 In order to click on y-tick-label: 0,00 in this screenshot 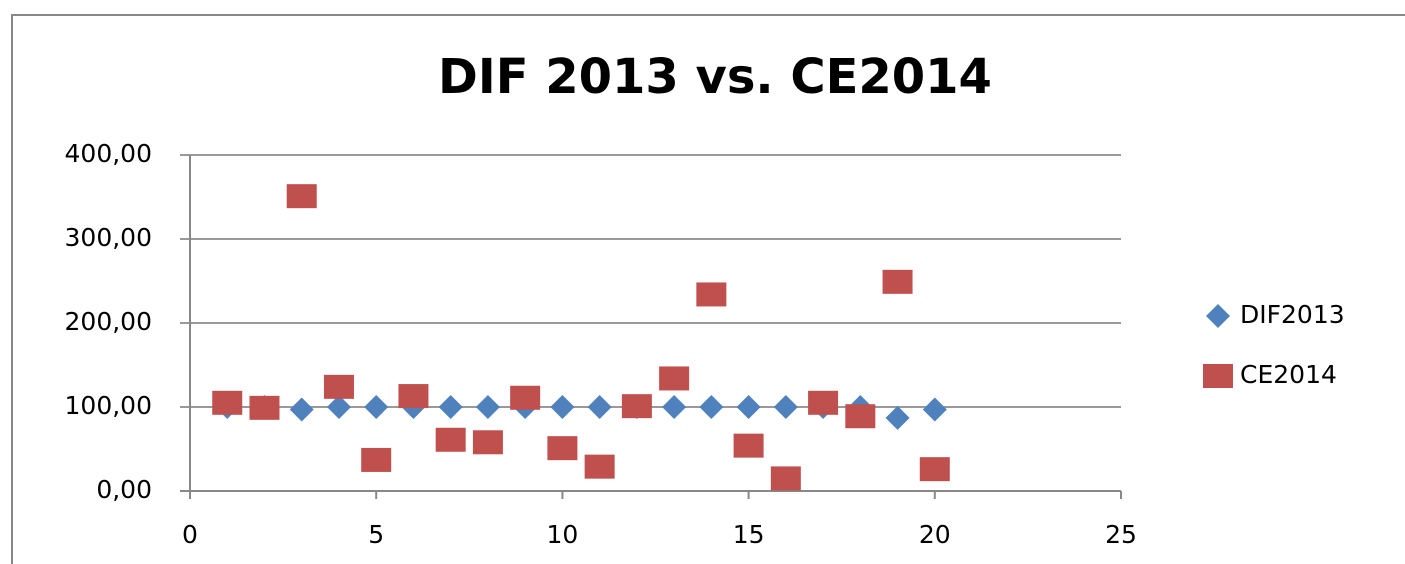, I will do `click(124, 489)`.